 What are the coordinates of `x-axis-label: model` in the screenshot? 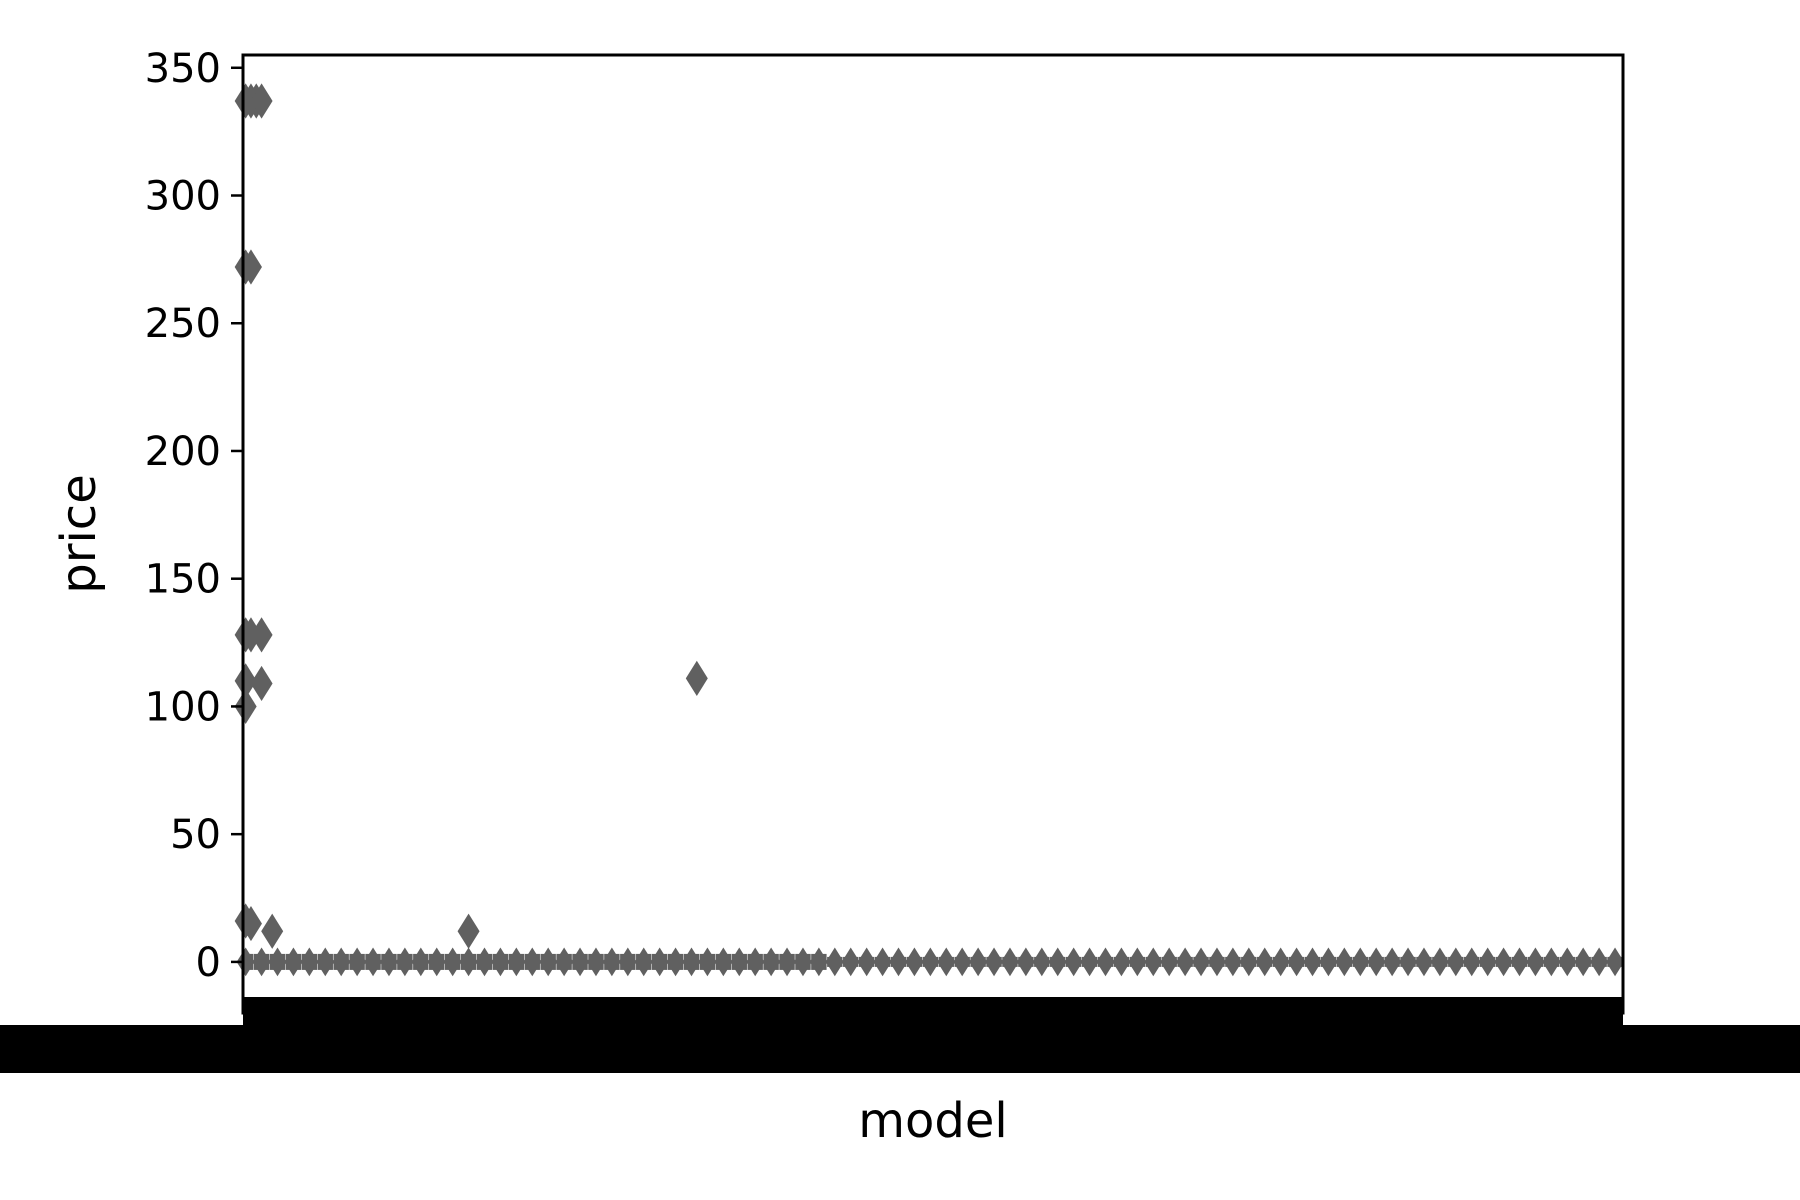 It's located at (932, 1121).